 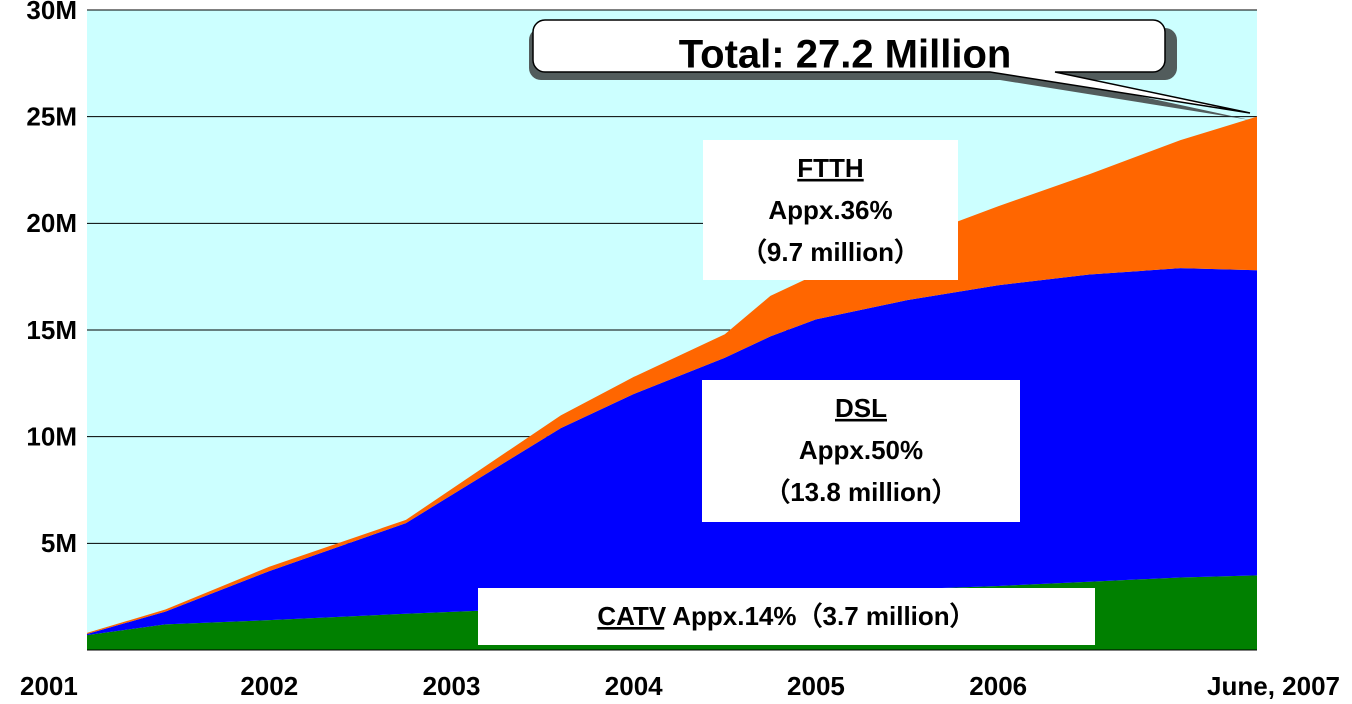 I want to click on series-amount: （3.7 million）, so click(x=886, y=616).